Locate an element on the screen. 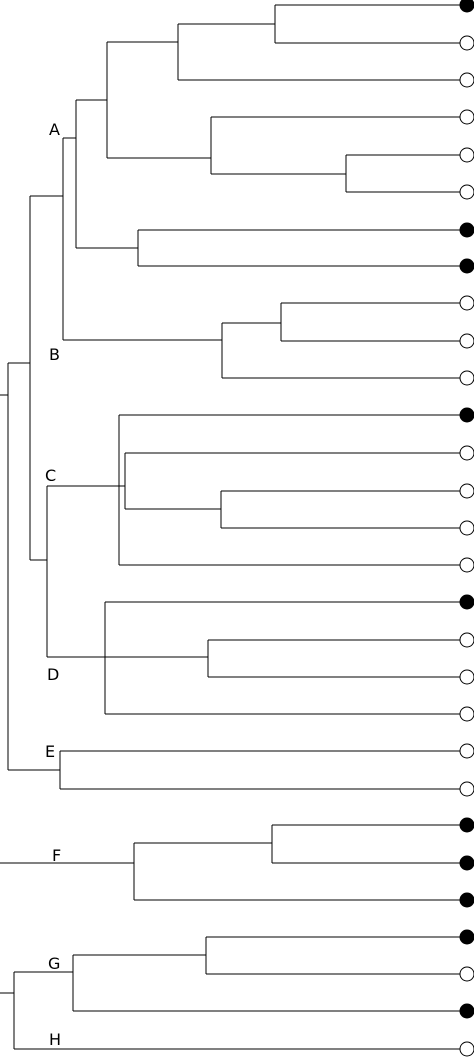  clade-label-h: H is located at coordinates (55, 1039).